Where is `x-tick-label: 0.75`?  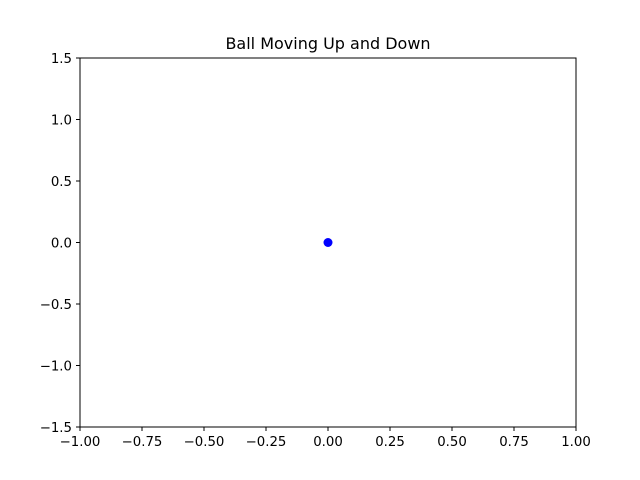 x-tick-label: 0.75 is located at coordinates (514, 442).